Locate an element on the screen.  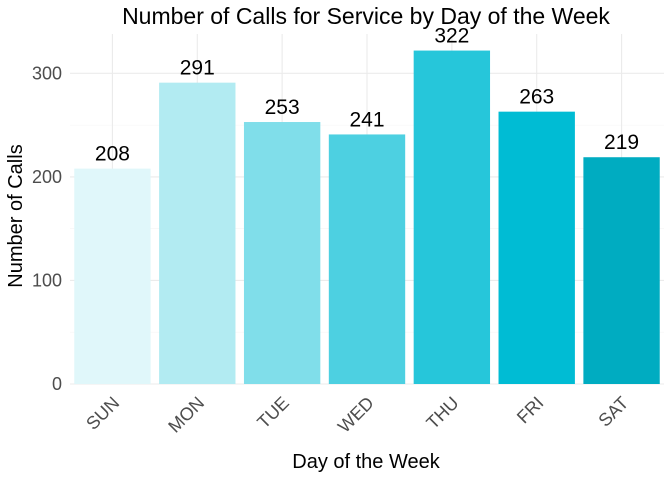
bar-sat is located at coordinates (621, 270).